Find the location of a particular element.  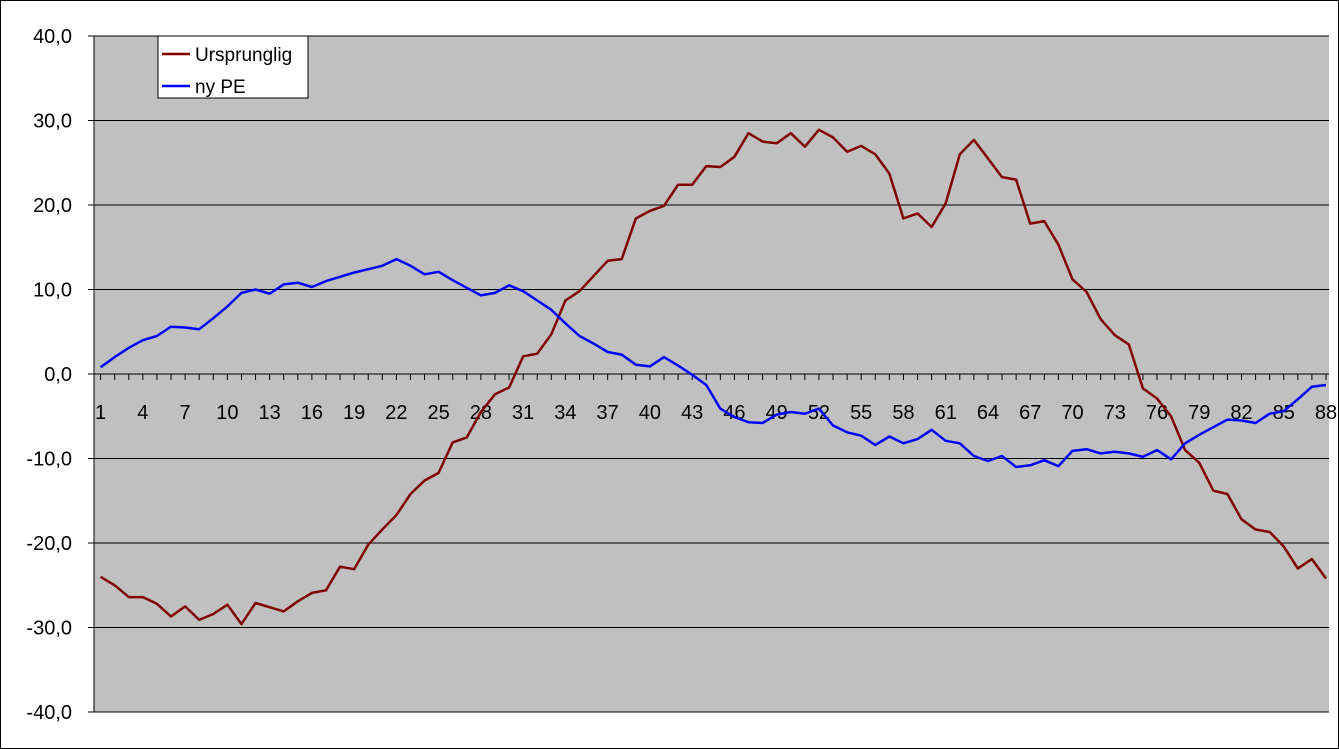

x-tick-label: 43 is located at coordinates (692, 413).